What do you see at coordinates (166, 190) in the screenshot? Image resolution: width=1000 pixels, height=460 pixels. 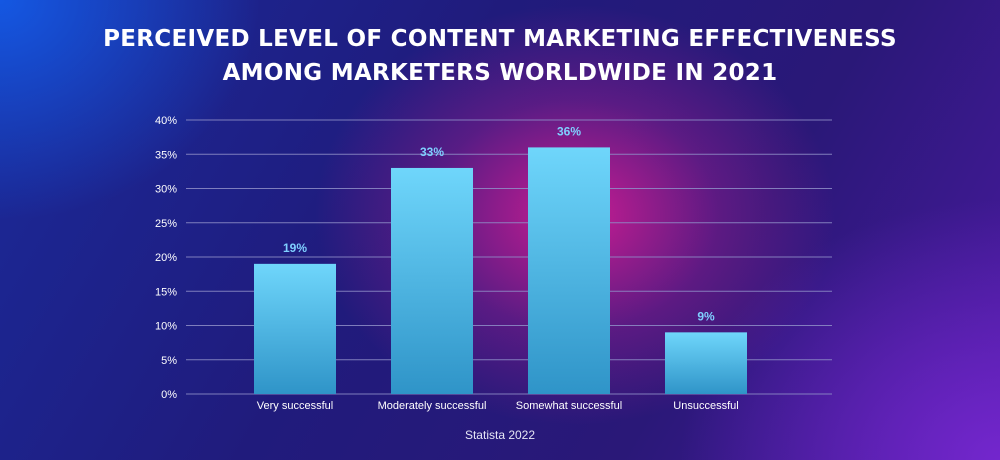 I see `y-tick-label: 30%` at bounding box center [166, 190].